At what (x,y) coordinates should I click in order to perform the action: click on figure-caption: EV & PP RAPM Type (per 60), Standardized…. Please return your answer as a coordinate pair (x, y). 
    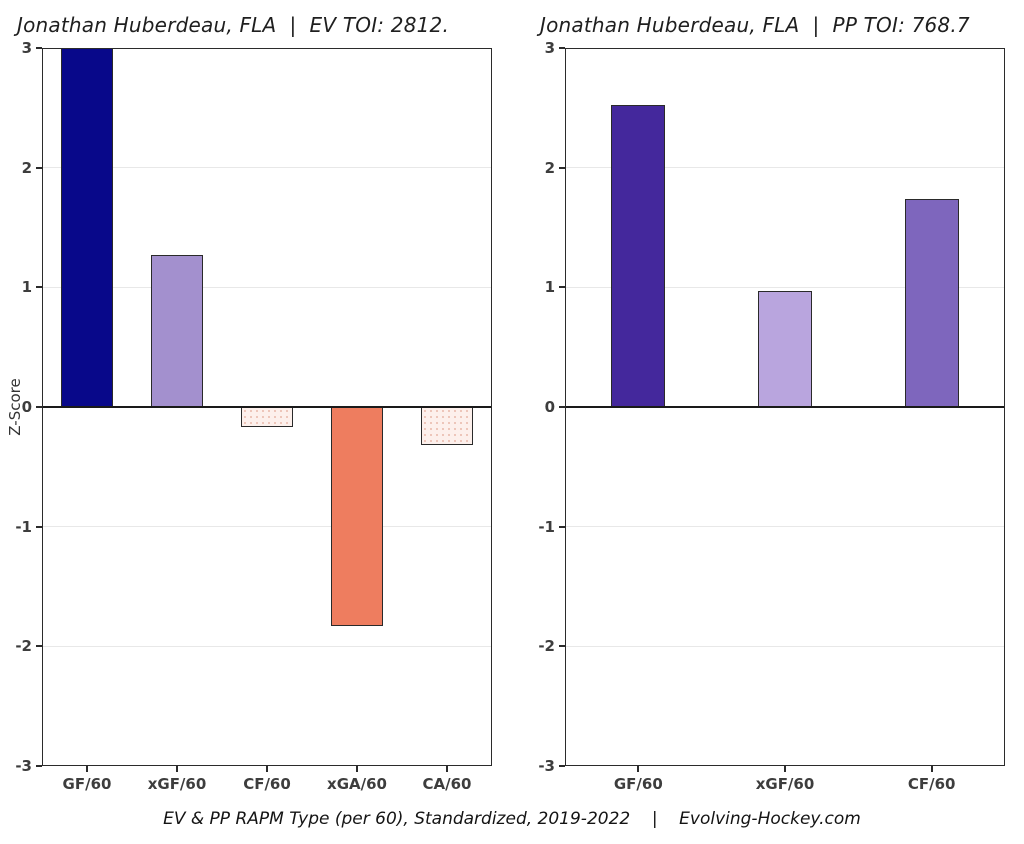
    Looking at the image, I should click on (512, 819).